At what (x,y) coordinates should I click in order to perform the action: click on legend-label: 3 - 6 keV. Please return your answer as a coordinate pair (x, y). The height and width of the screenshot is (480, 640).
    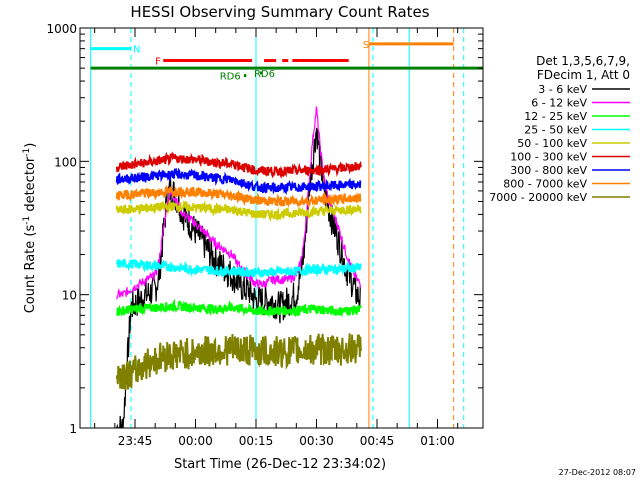
    Looking at the image, I should click on (562, 89).